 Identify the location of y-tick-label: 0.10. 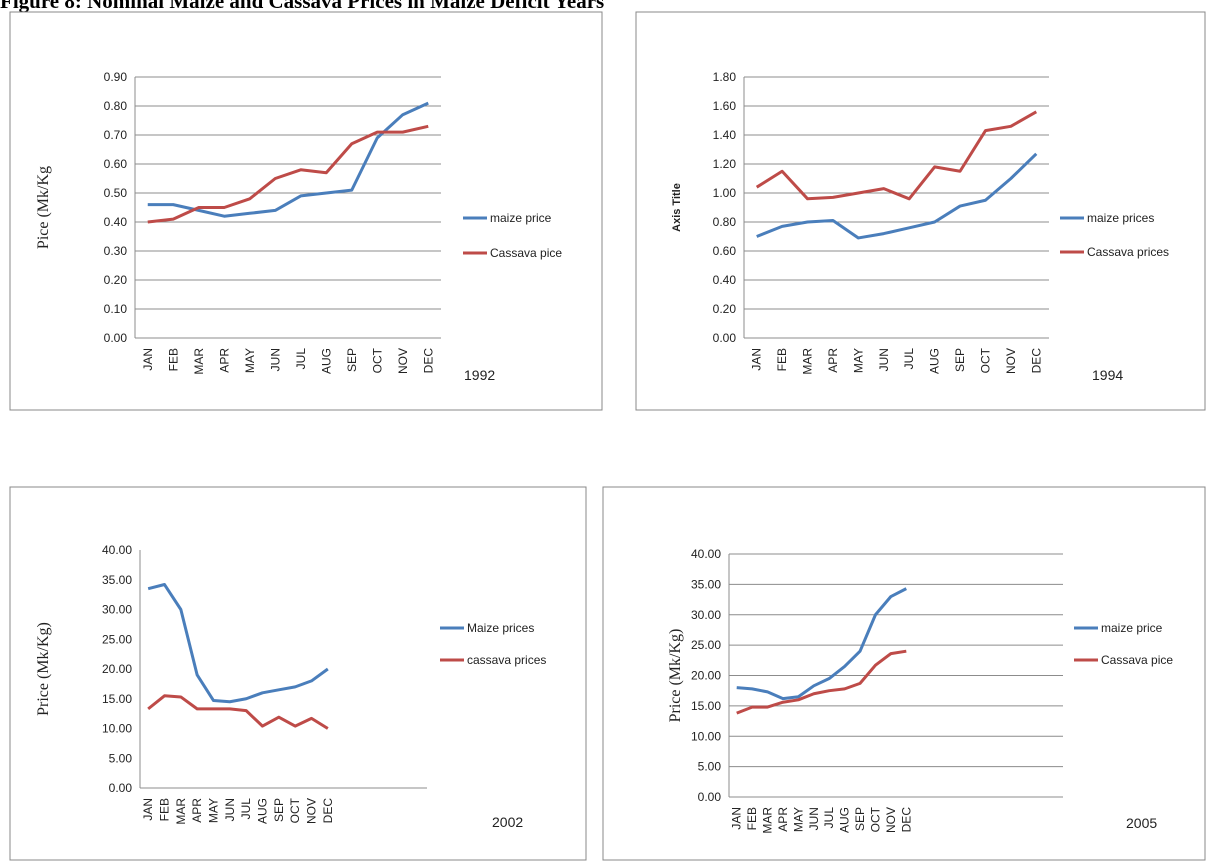
(116, 309).